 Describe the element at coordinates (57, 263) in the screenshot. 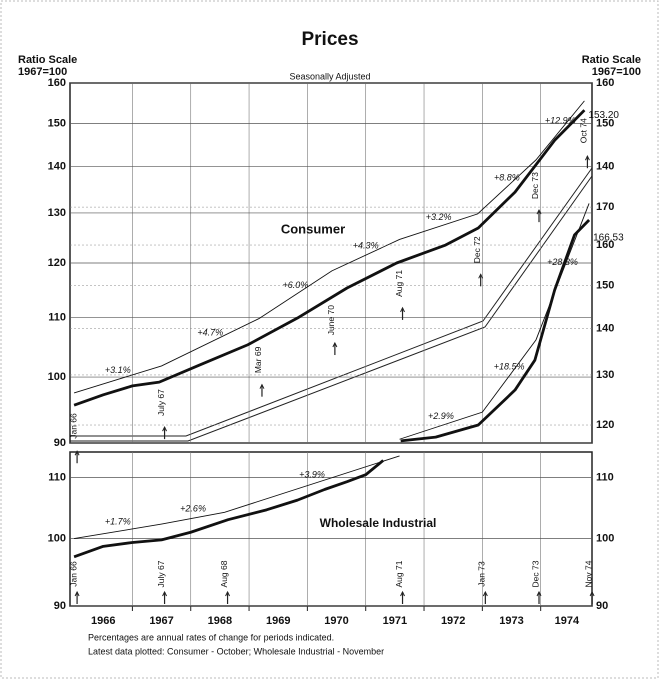

I see `y-tick-label: 120` at that location.